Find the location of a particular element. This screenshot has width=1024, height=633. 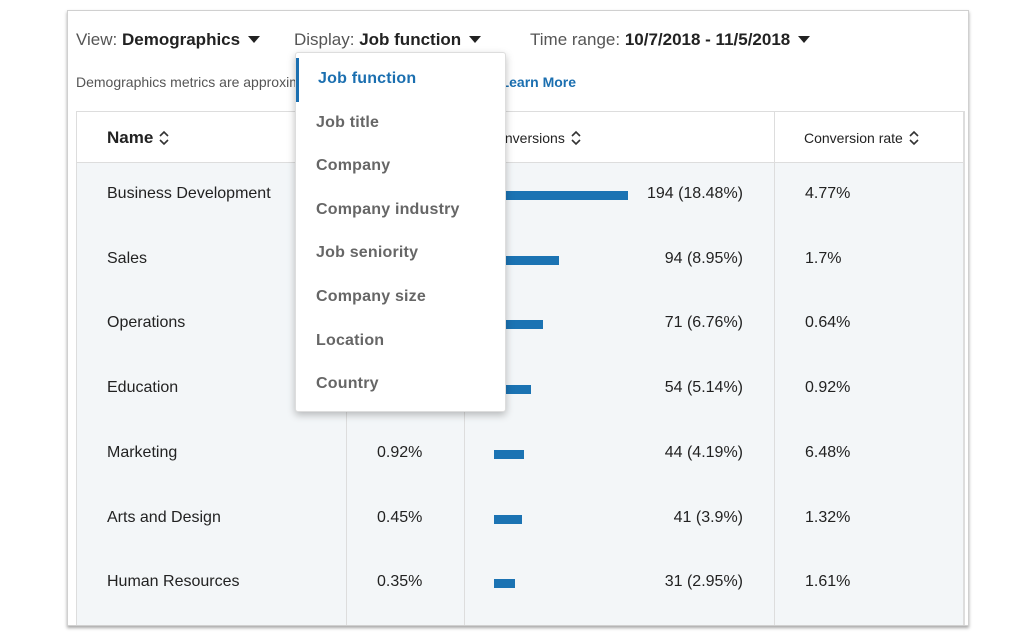

table-header: Name Conversions Conversion rate is located at coordinates (520, 137).